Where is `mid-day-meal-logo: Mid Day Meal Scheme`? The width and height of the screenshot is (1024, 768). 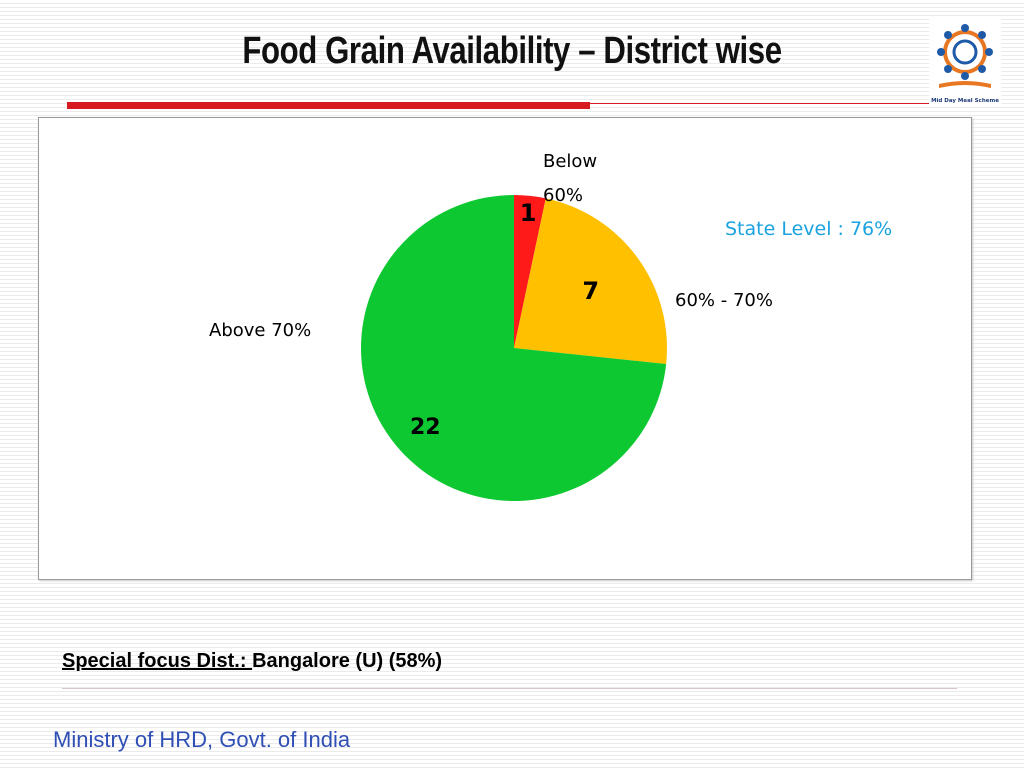
mid-day-meal-logo: Mid Day Meal Scheme is located at coordinates (965, 62).